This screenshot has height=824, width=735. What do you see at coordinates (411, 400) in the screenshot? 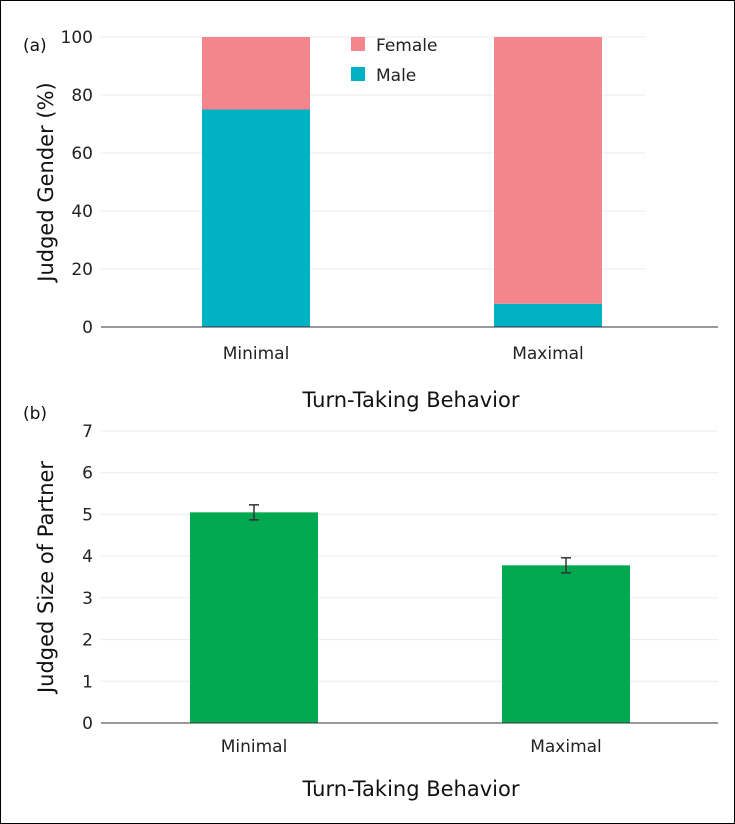
I see `panel-a-x-title: Turn-Taking Behavior` at bounding box center [411, 400].